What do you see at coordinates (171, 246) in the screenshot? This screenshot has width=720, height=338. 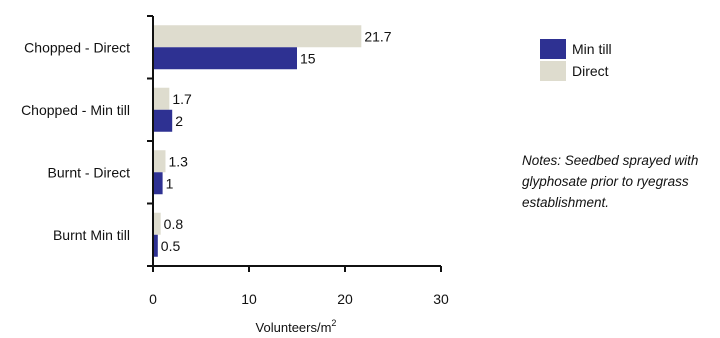 I see `data-label-burnt-min-till-min-till: 0.5` at bounding box center [171, 246].